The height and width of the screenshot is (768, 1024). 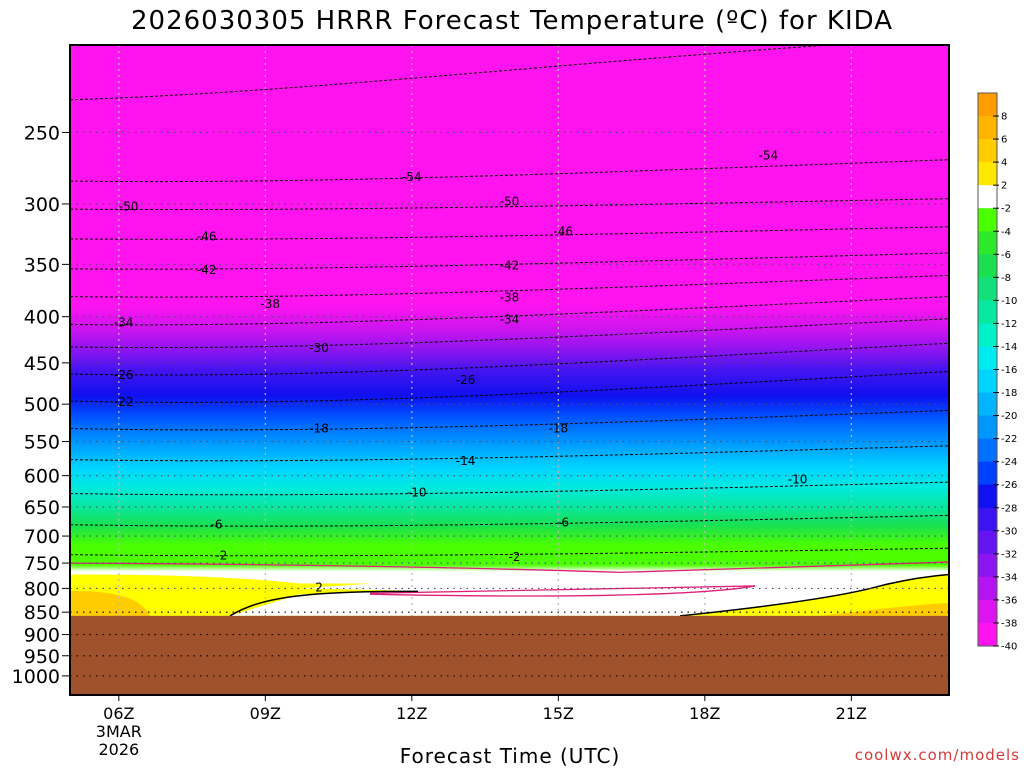 I want to click on colorbar-label-0: 8, so click(x=1004, y=117).